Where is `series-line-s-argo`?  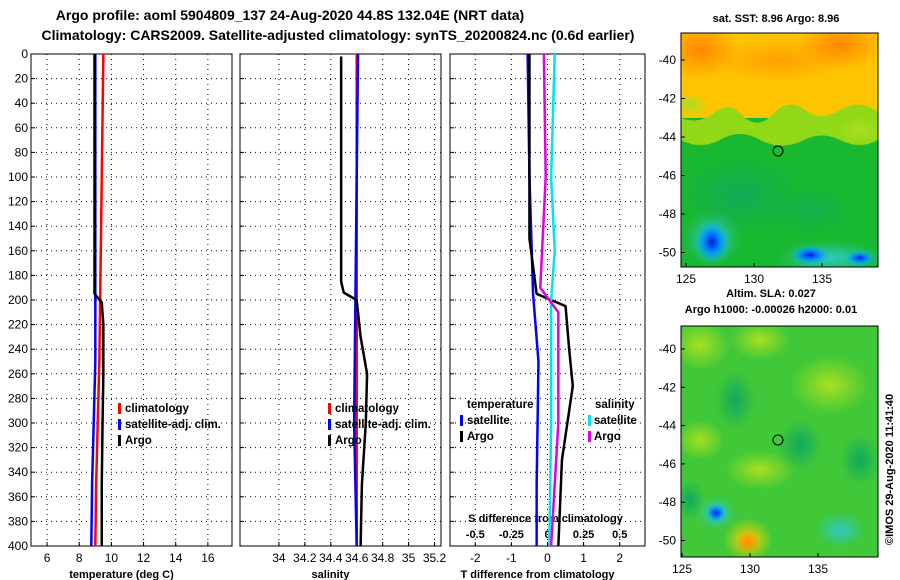
series-line-s-argo is located at coordinates (549, 300).